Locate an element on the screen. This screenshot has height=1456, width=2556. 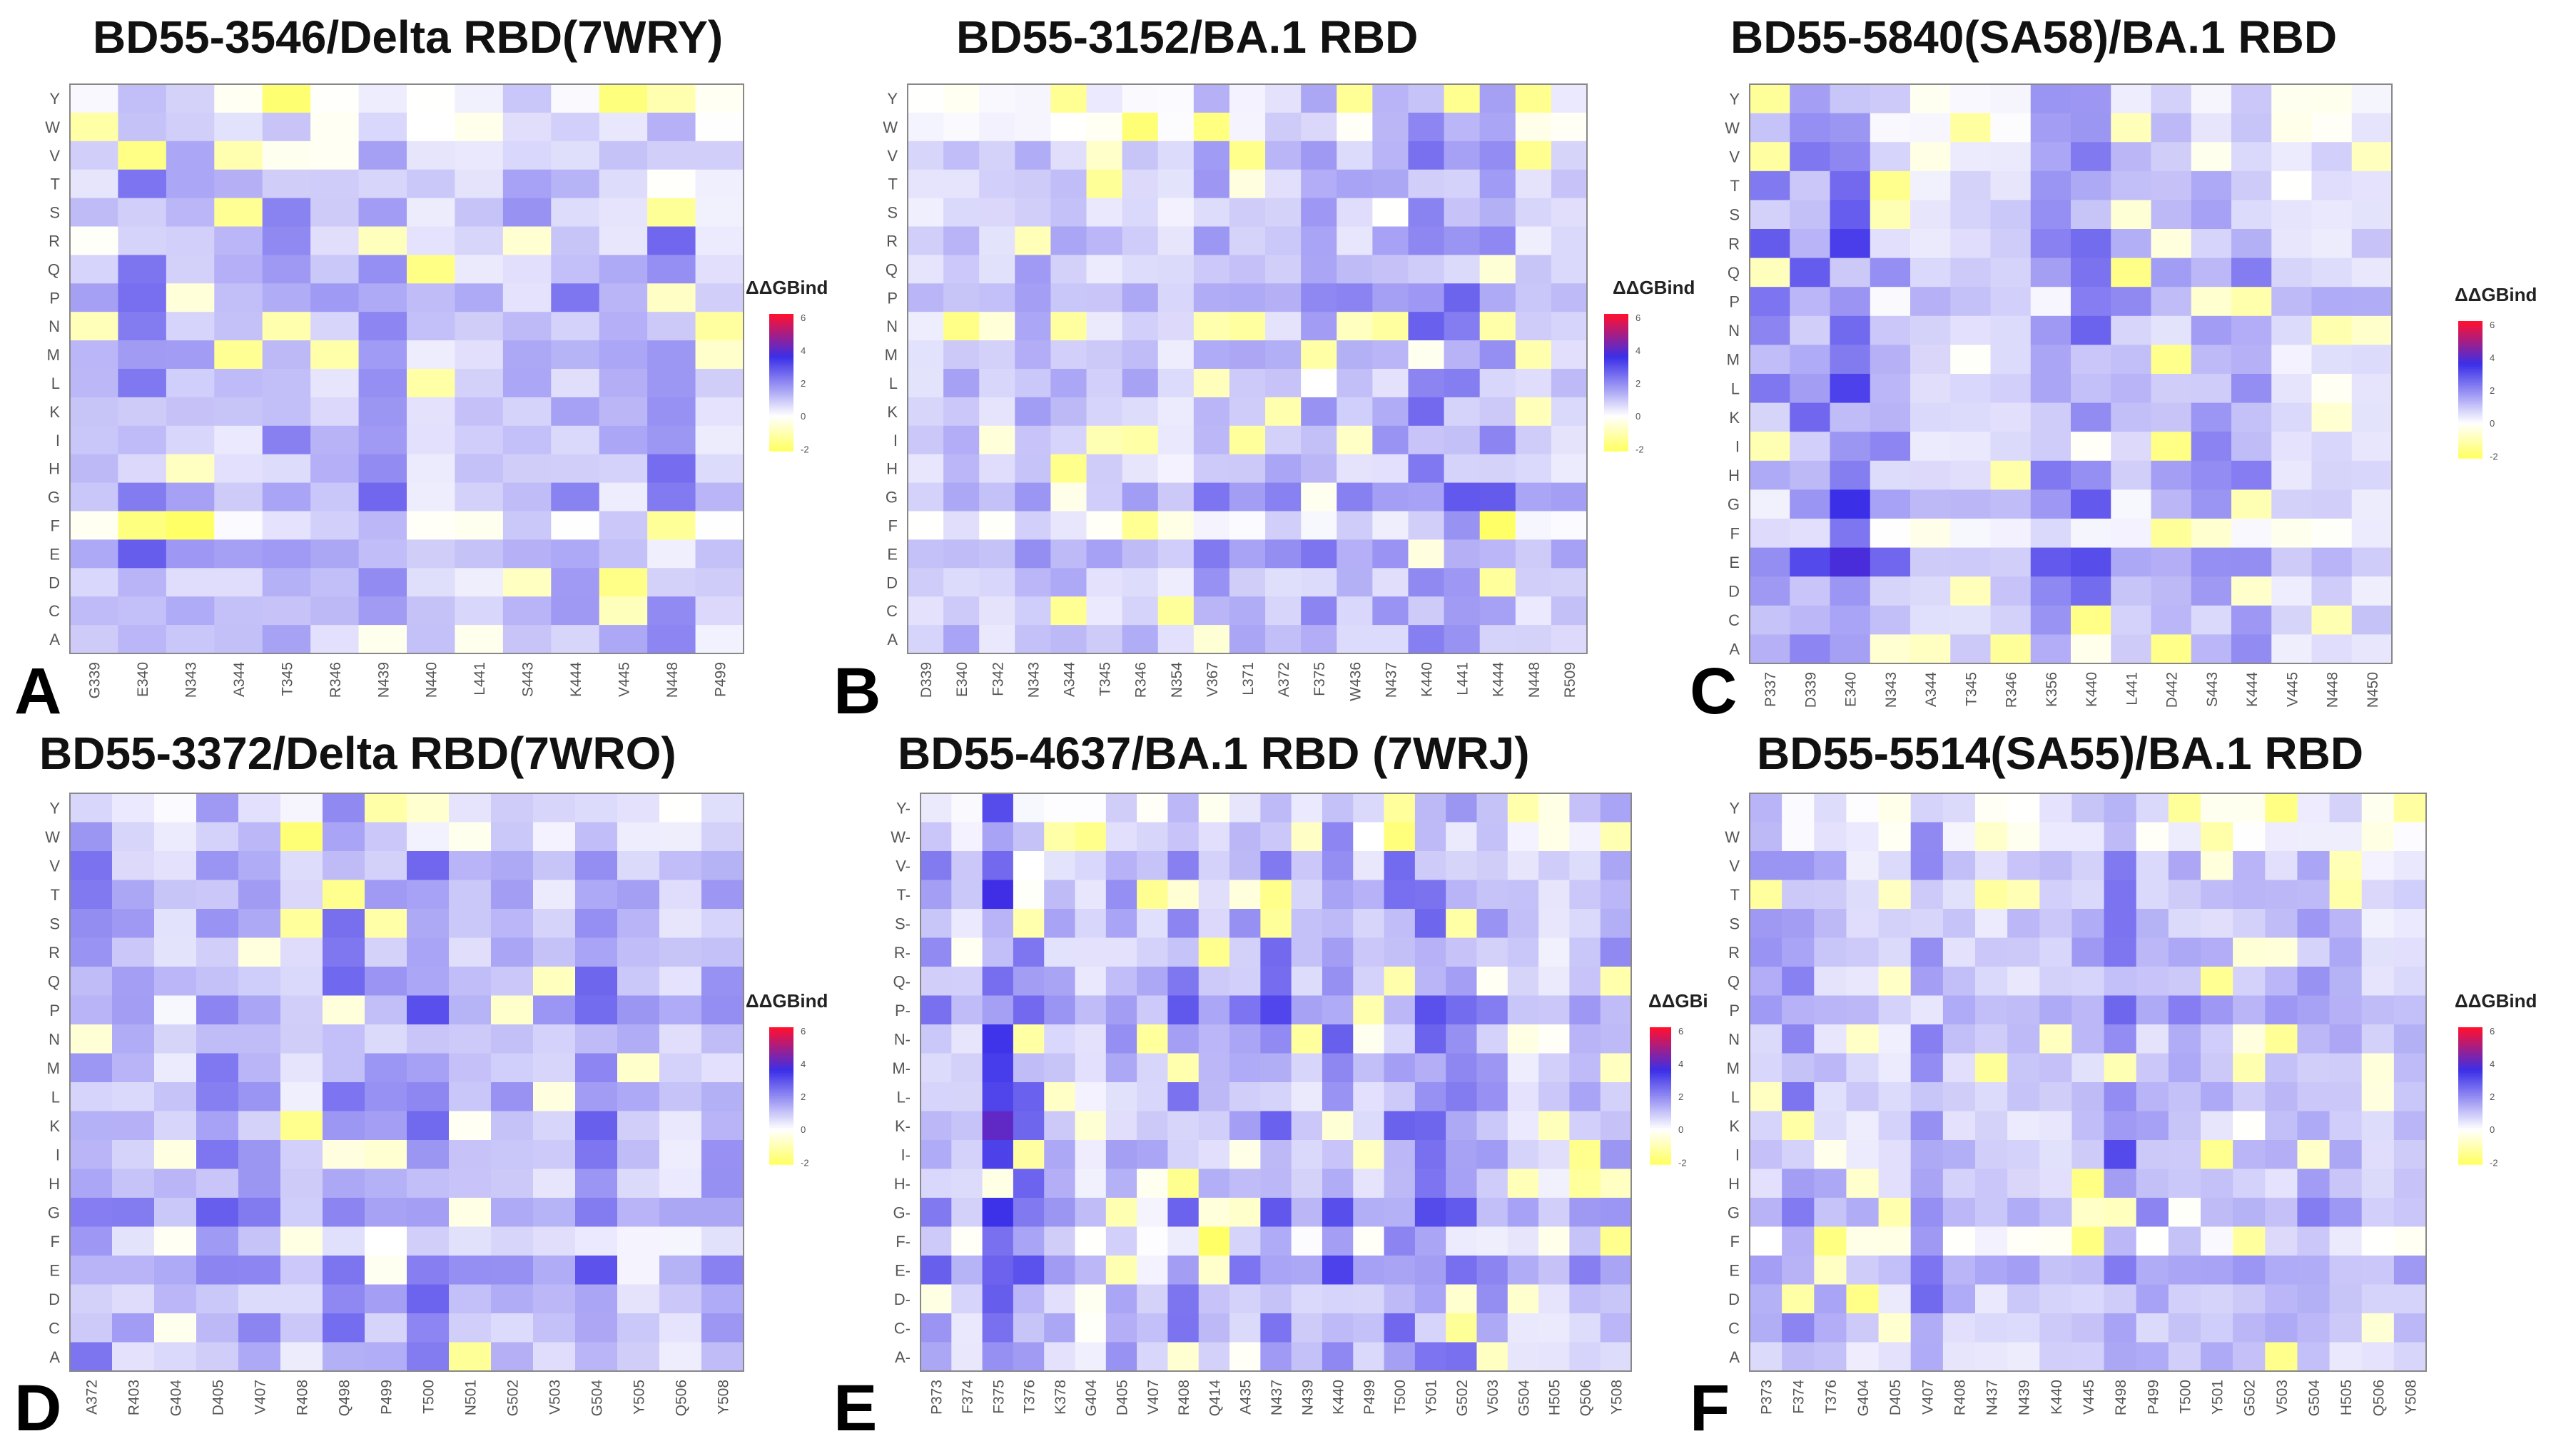
row-tick-label: G is located at coordinates (54, 497).